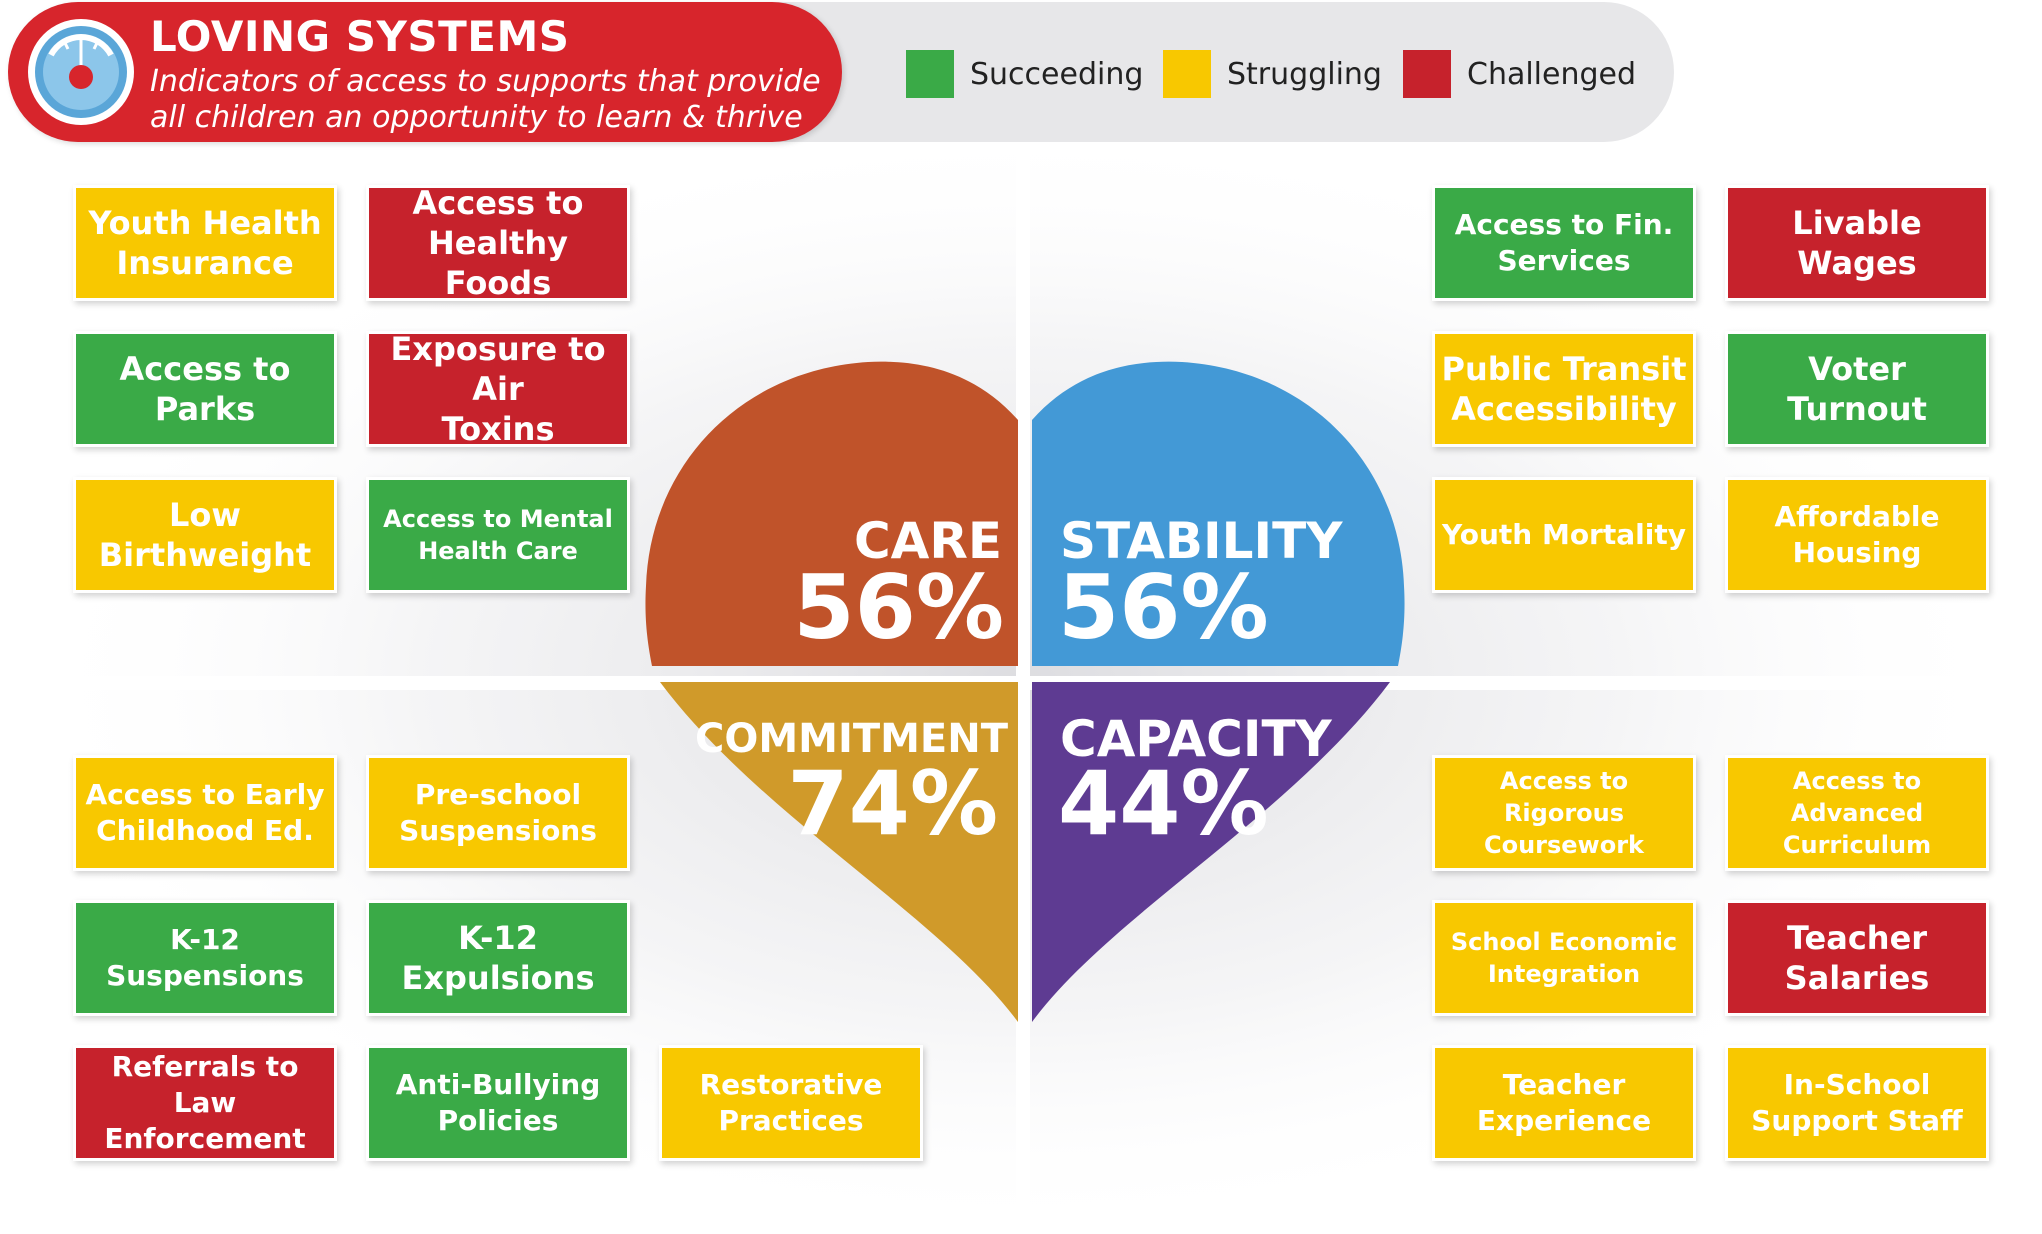 This screenshot has width=2042, height=1234. I want to click on tile-label: Salaries, so click(1857, 978).